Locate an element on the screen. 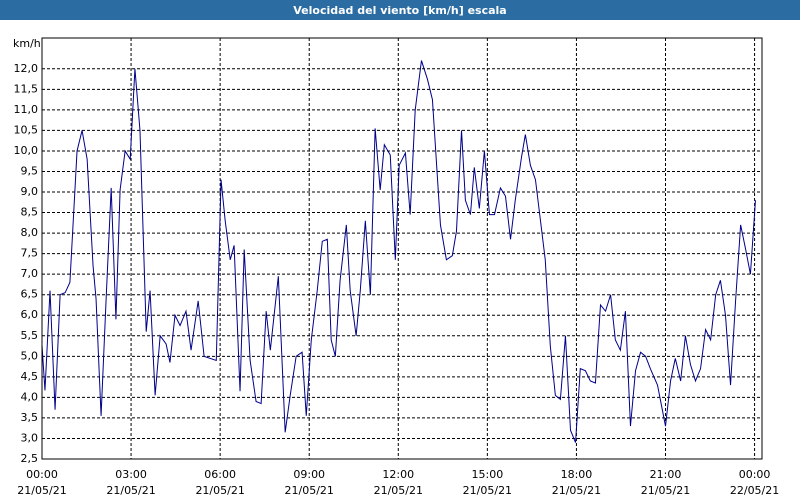 The image size is (800, 500). y-tick-label: 5,5 is located at coordinates (30, 335).